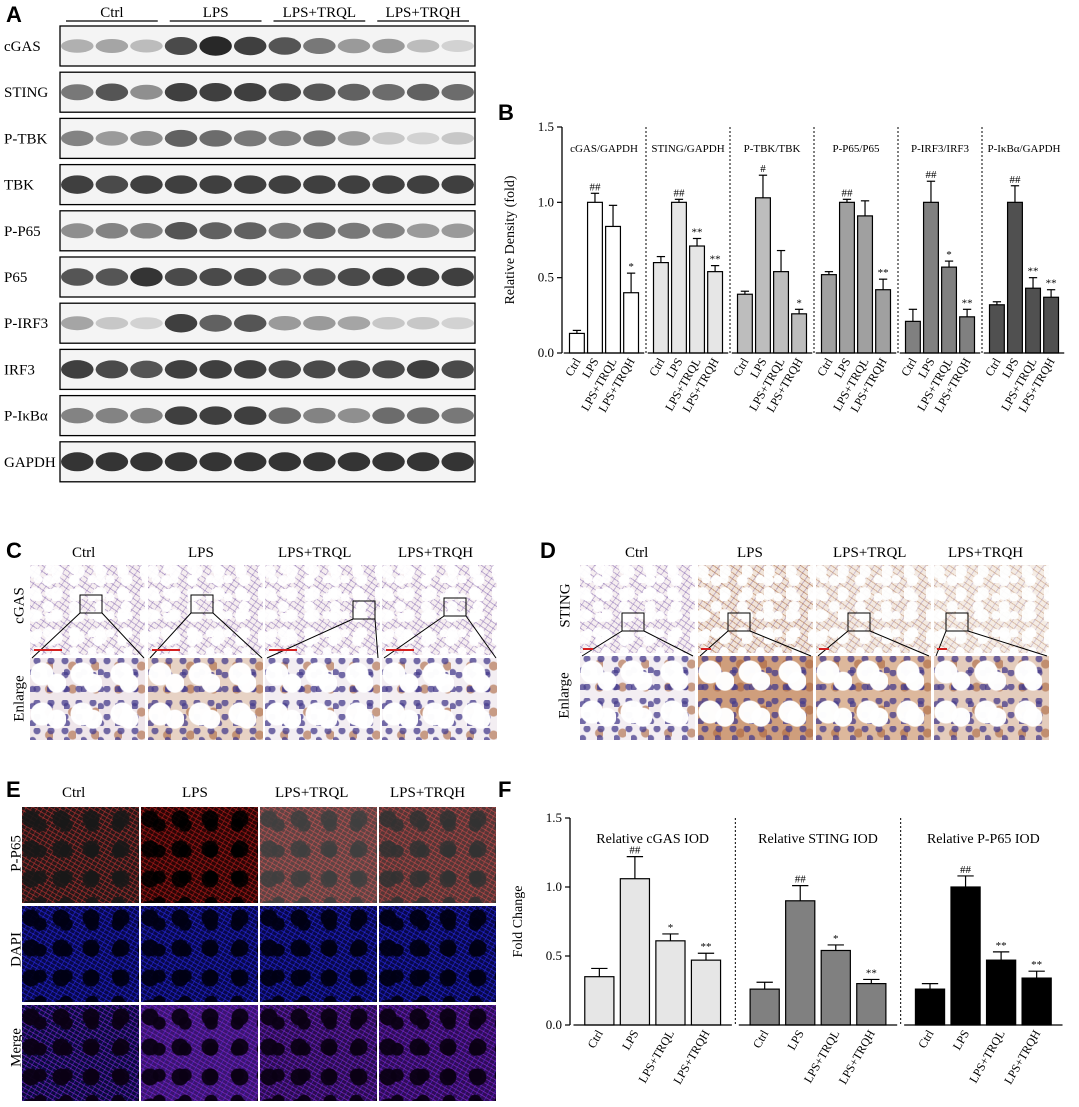 The height and width of the screenshot is (1107, 1079). What do you see at coordinates (80, 1053) in the screenshot?
I see `if-merge-ctrl` at bounding box center [80, 1053].